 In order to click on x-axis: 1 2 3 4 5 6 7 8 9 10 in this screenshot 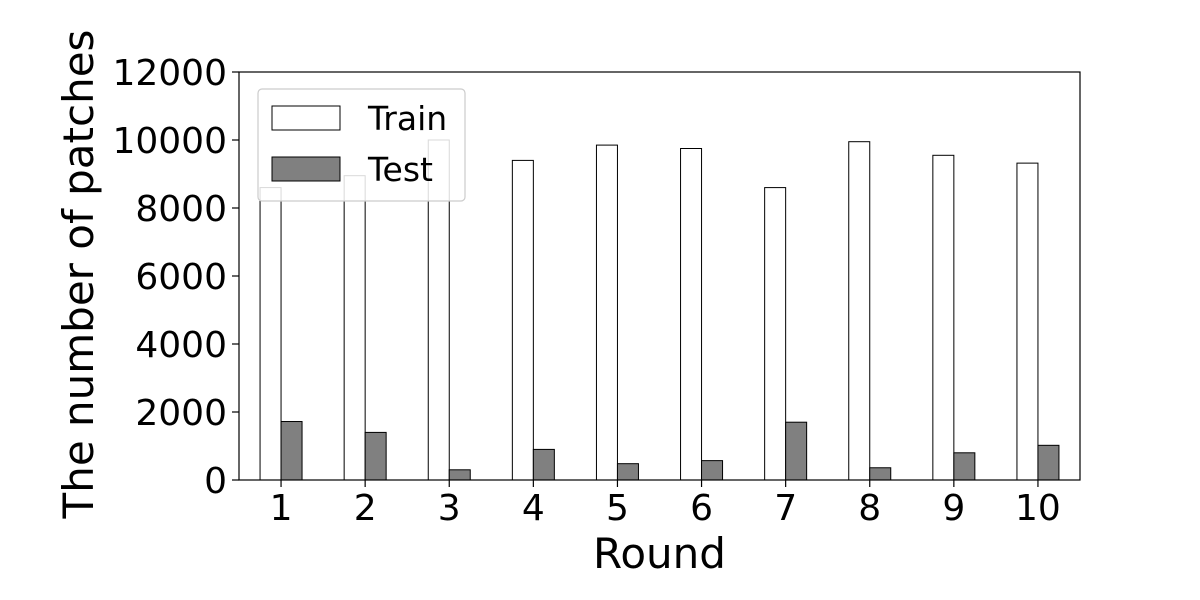, I will do `click(665, 504)`.